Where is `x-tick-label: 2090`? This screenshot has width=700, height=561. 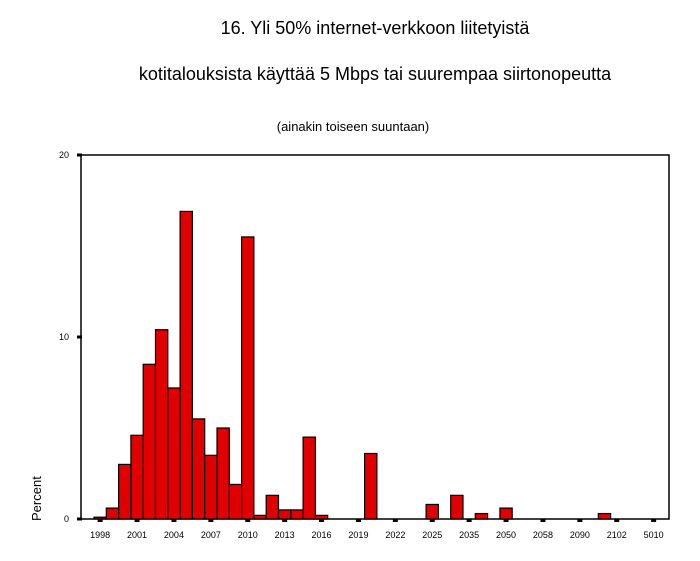 x-tick-label: 2090 is located at coordinates (580, 535).